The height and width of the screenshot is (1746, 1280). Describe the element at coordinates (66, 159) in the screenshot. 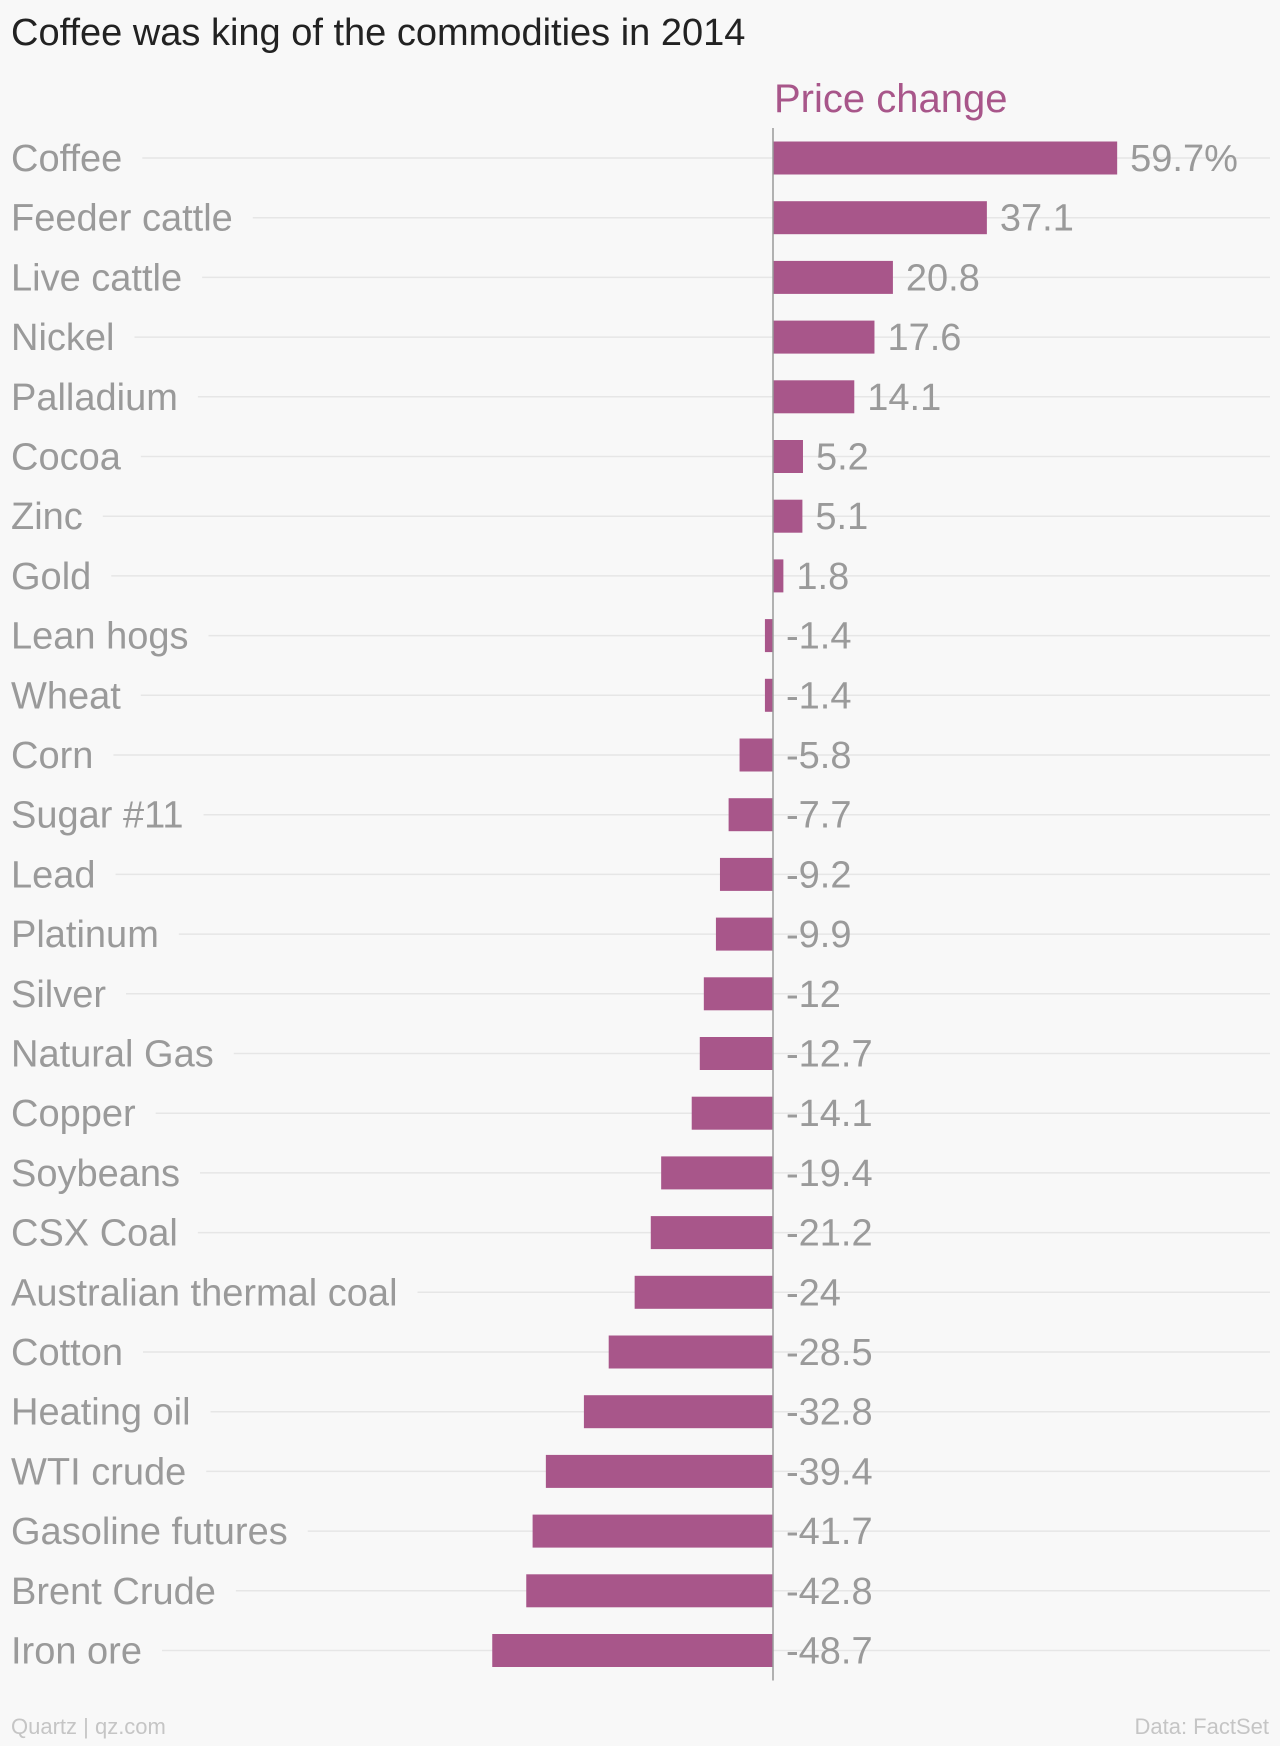

I see `category-label: Coffee` at that location.